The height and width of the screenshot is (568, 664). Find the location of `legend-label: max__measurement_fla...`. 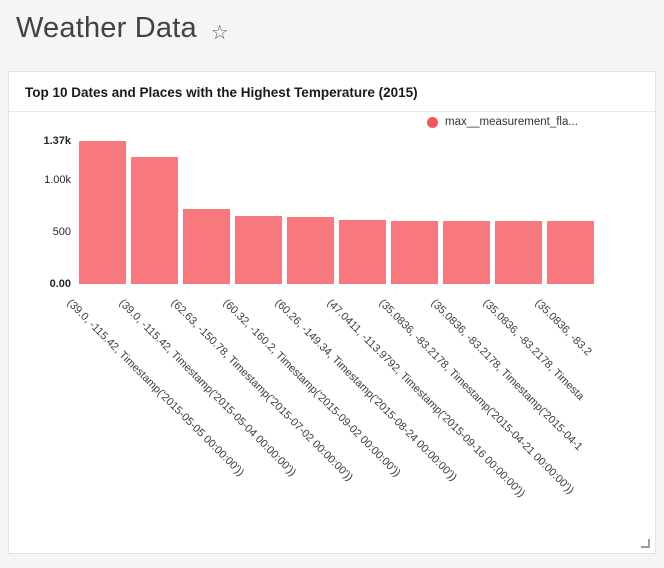

legend-label: max__measurement_fla... is located at coordinates (511, 122).